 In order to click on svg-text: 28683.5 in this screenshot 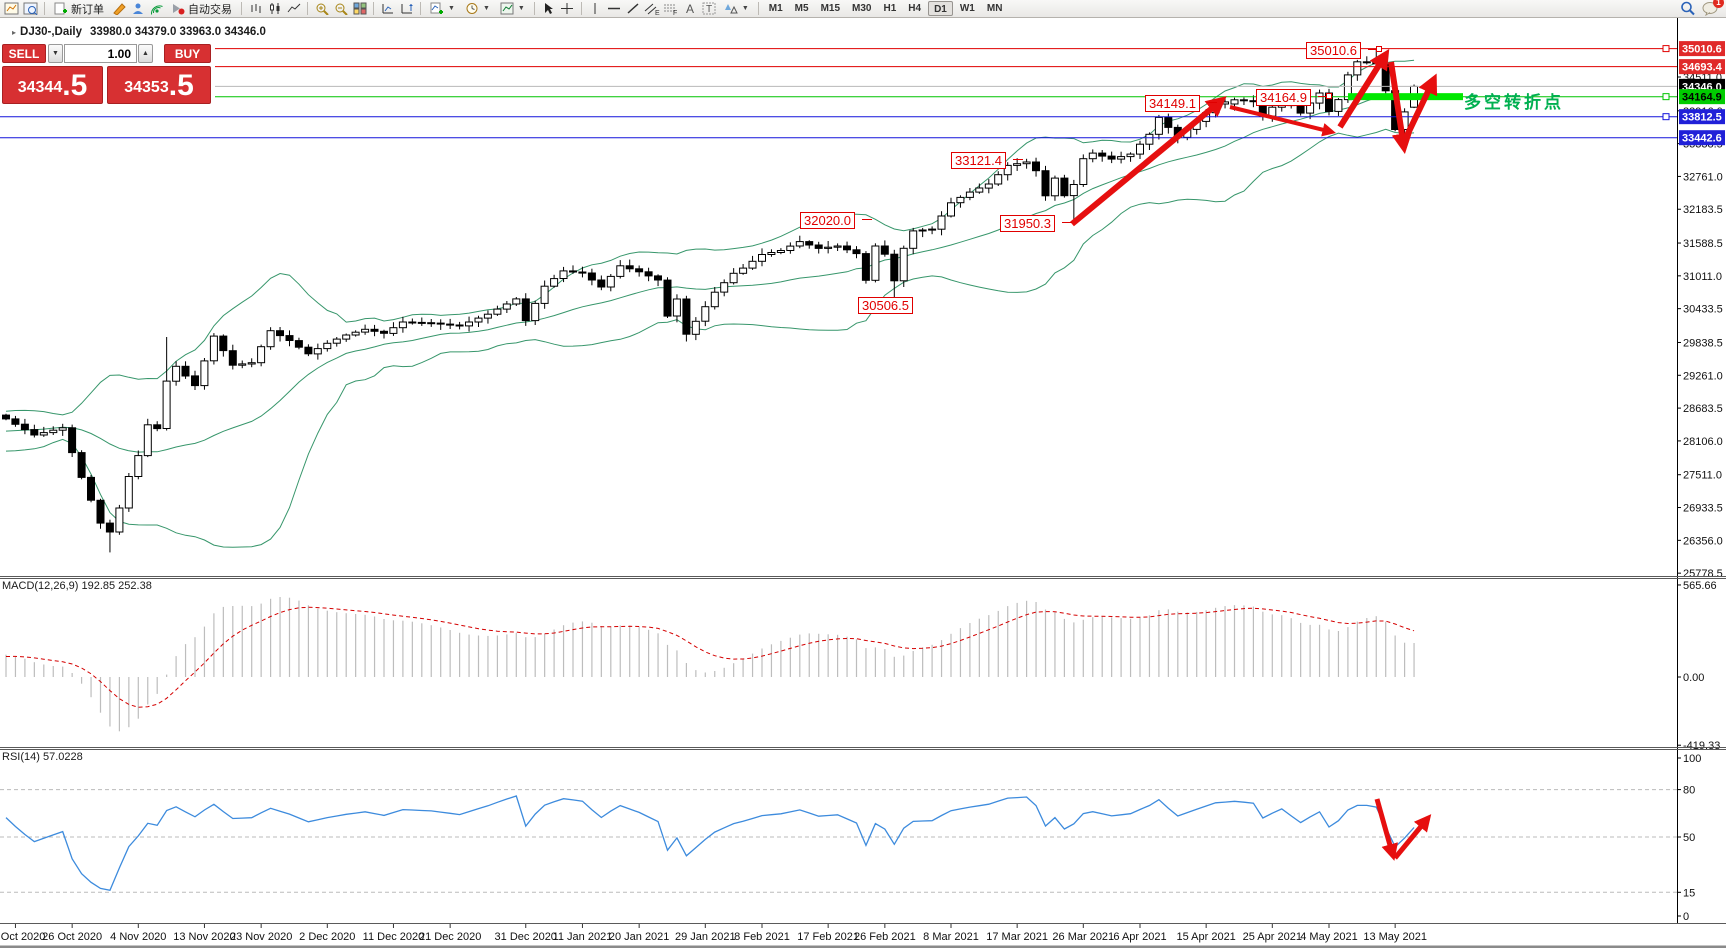, I will do `click(1703, 409)`.